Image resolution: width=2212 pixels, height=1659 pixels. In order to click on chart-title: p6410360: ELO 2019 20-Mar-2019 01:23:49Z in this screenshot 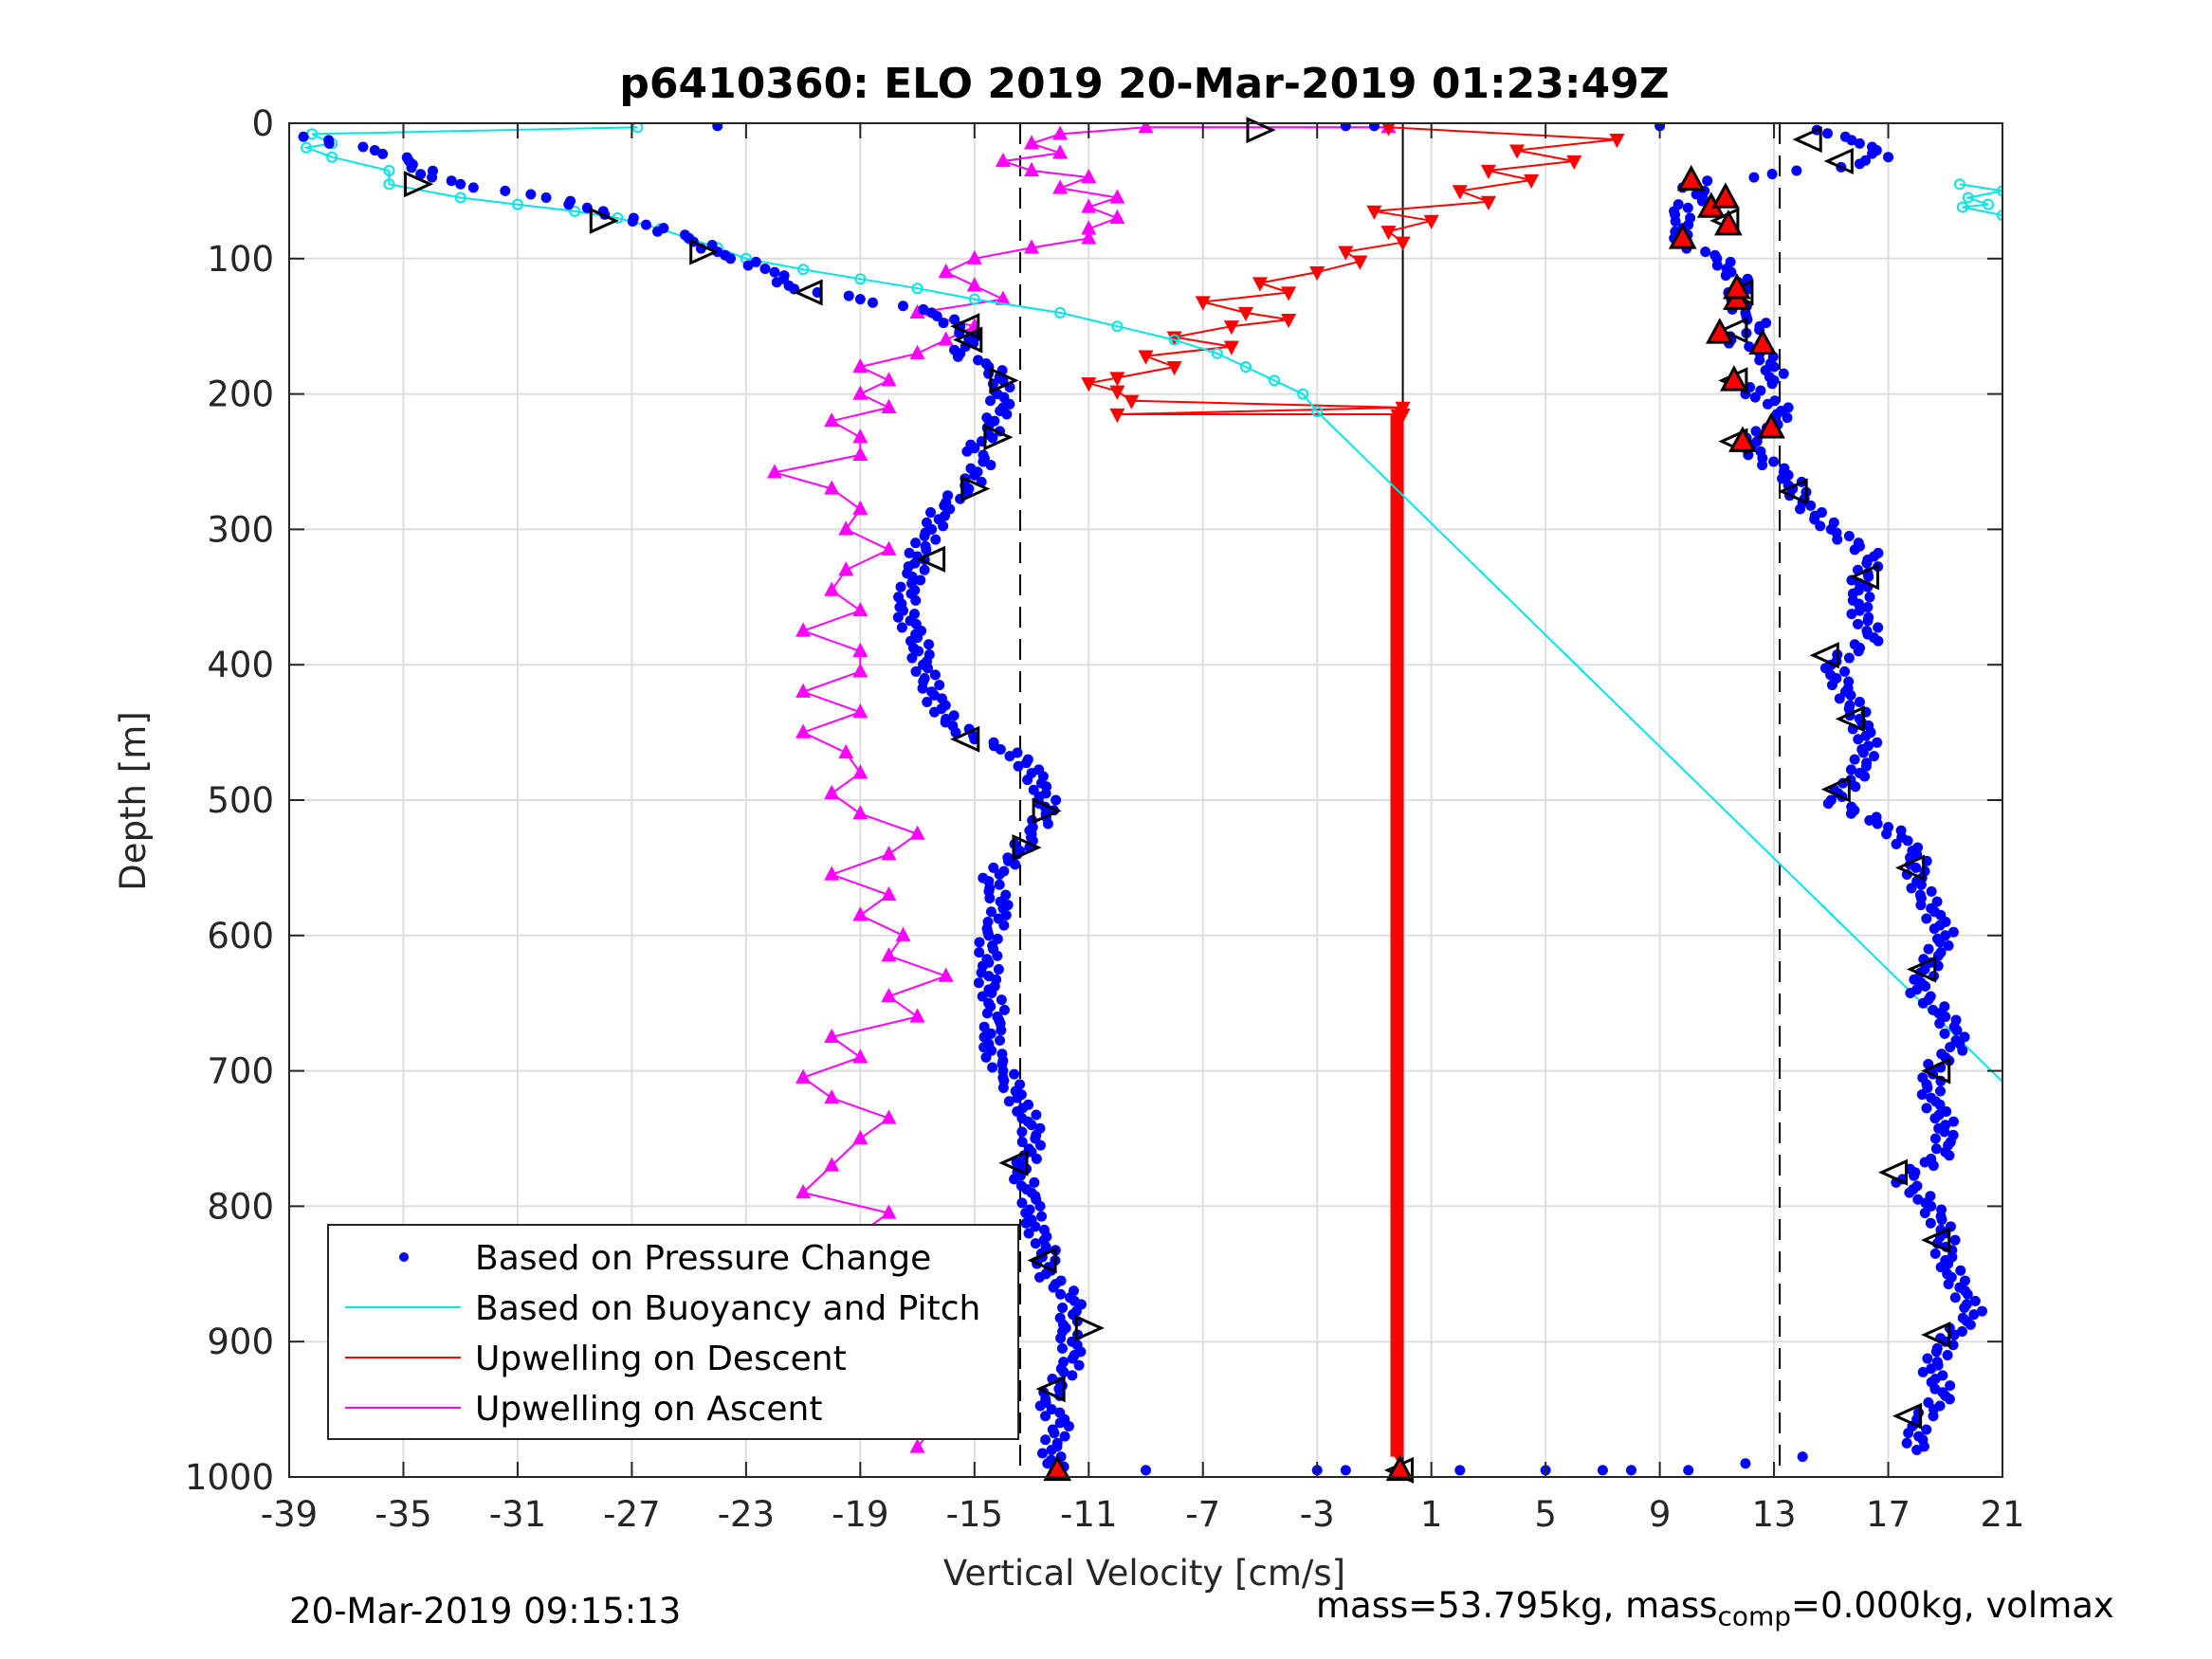, I will do `click(1144, 84)`.